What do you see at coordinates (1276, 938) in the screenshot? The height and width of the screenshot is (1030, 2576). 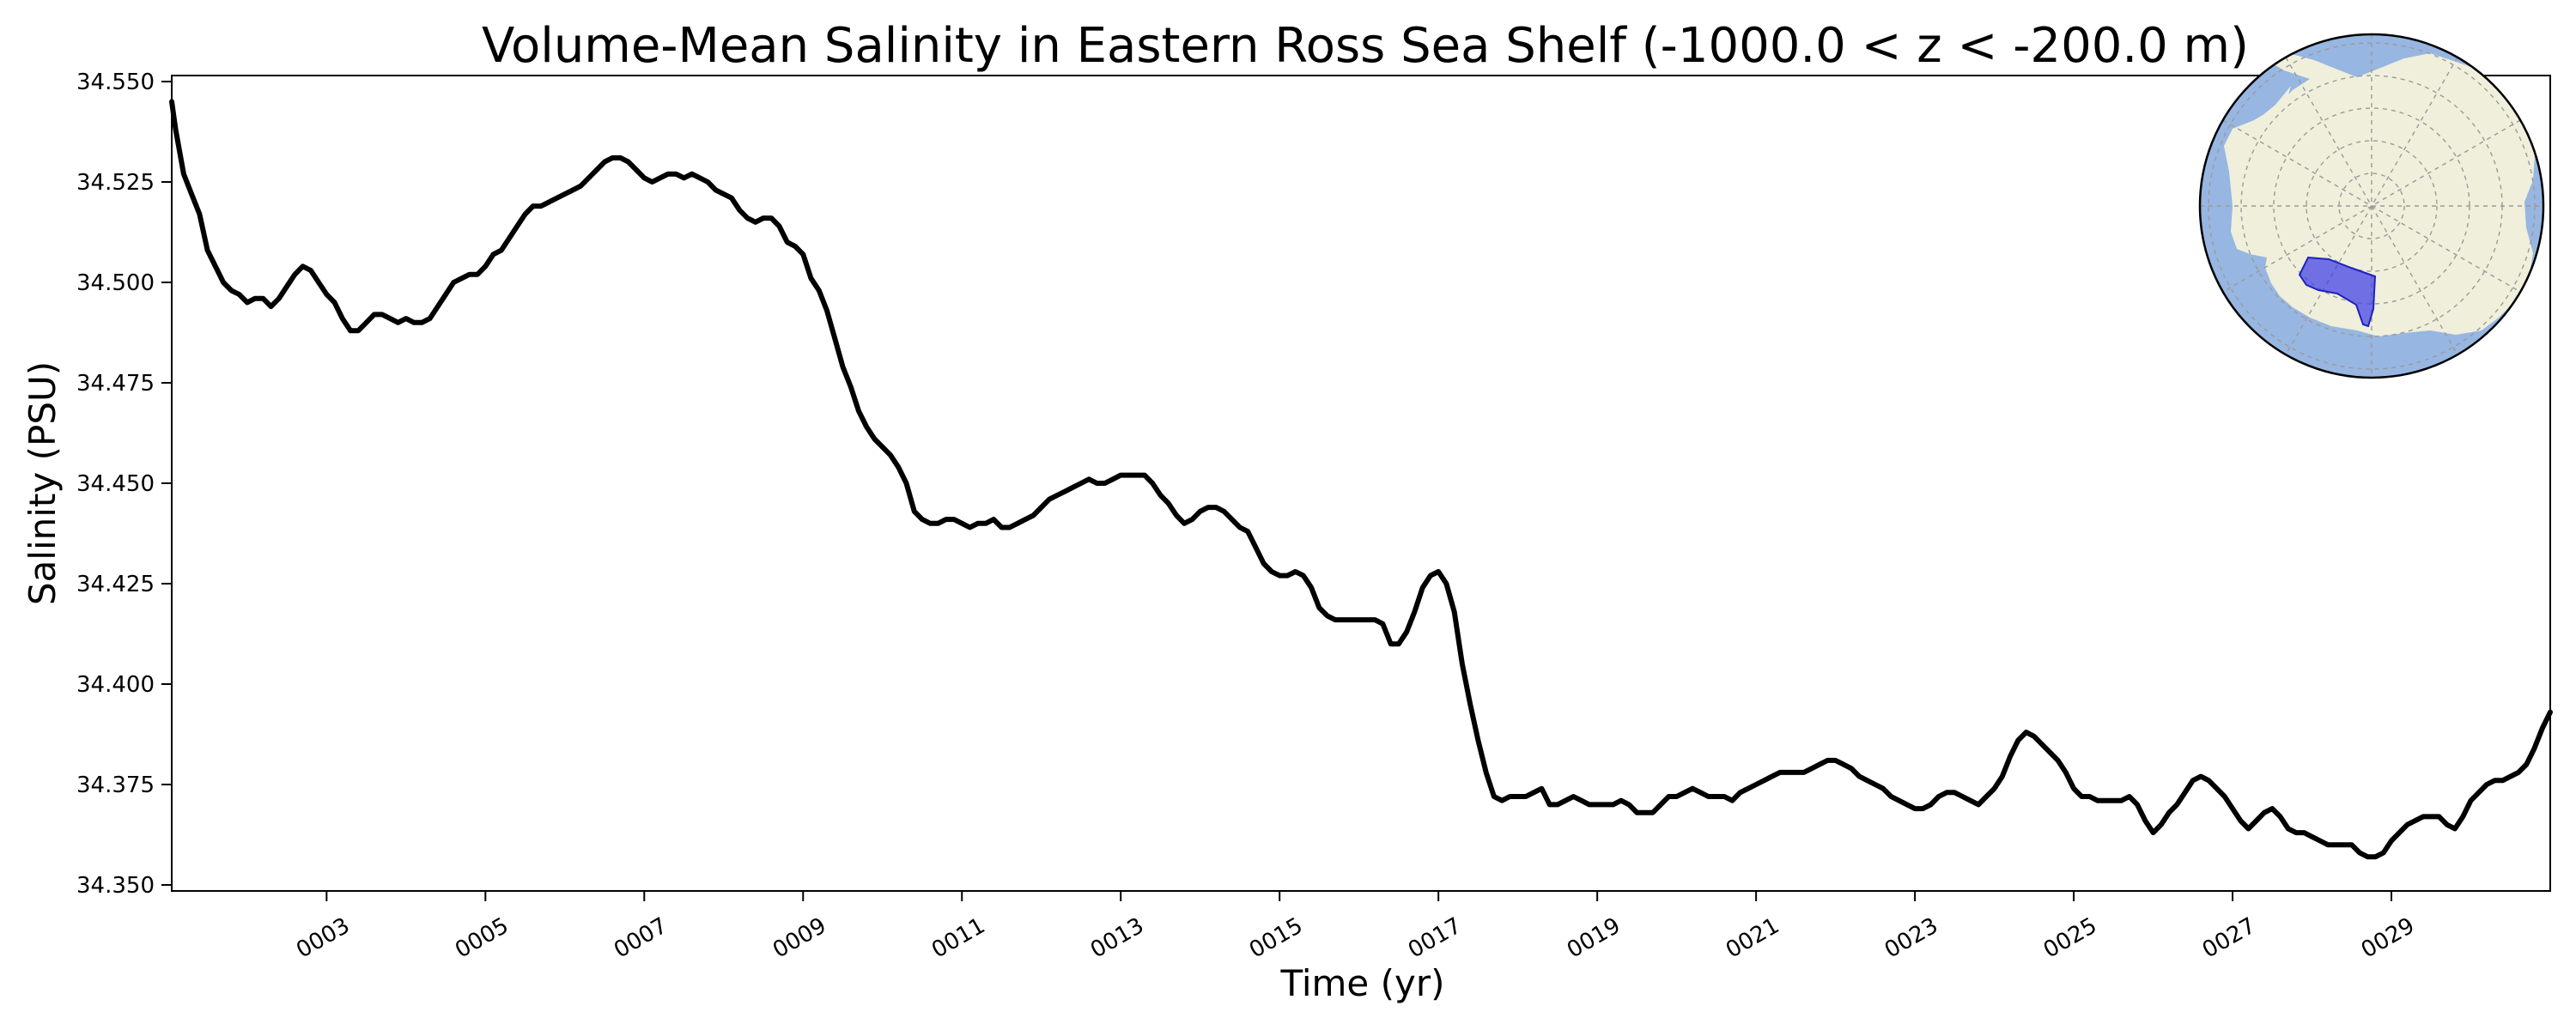 I see `x-tick-label: 0015` at bounding box center [1276, 938].